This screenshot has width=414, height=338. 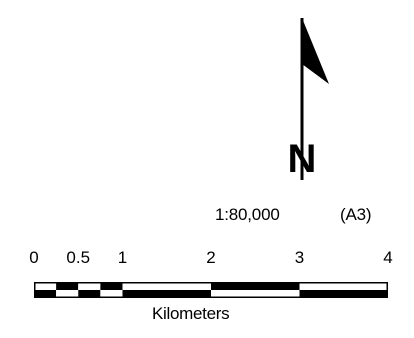 What do you see at coordinates (356, 214) in the screenshot?
I see `paper-size: (A3)` at bounding box center [356, 214].